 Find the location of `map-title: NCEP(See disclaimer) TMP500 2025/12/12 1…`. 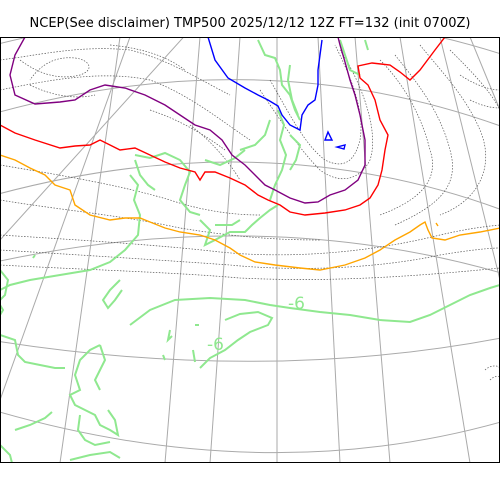

map-title: NCEP(See disclaimer) TMP500 2025/12/12 1… is located at coordinates (250, 23).